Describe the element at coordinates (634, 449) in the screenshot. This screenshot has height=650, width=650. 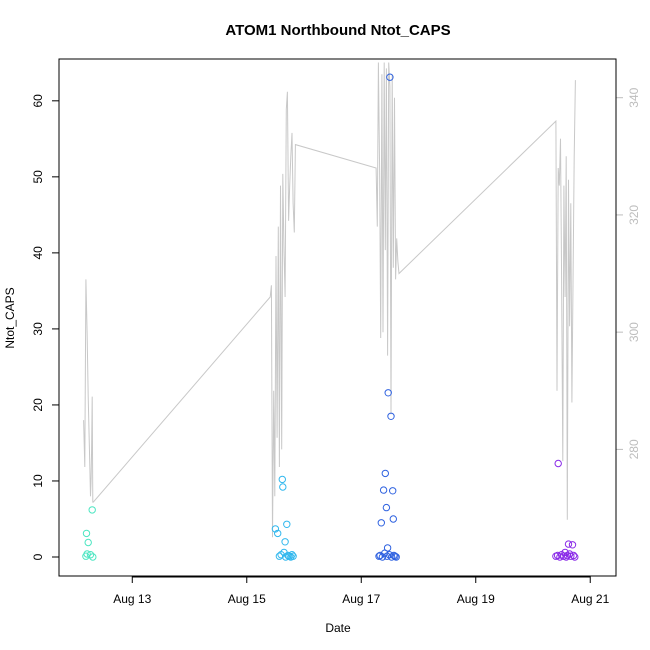
I see `y2-tick-label: 280` at that location.